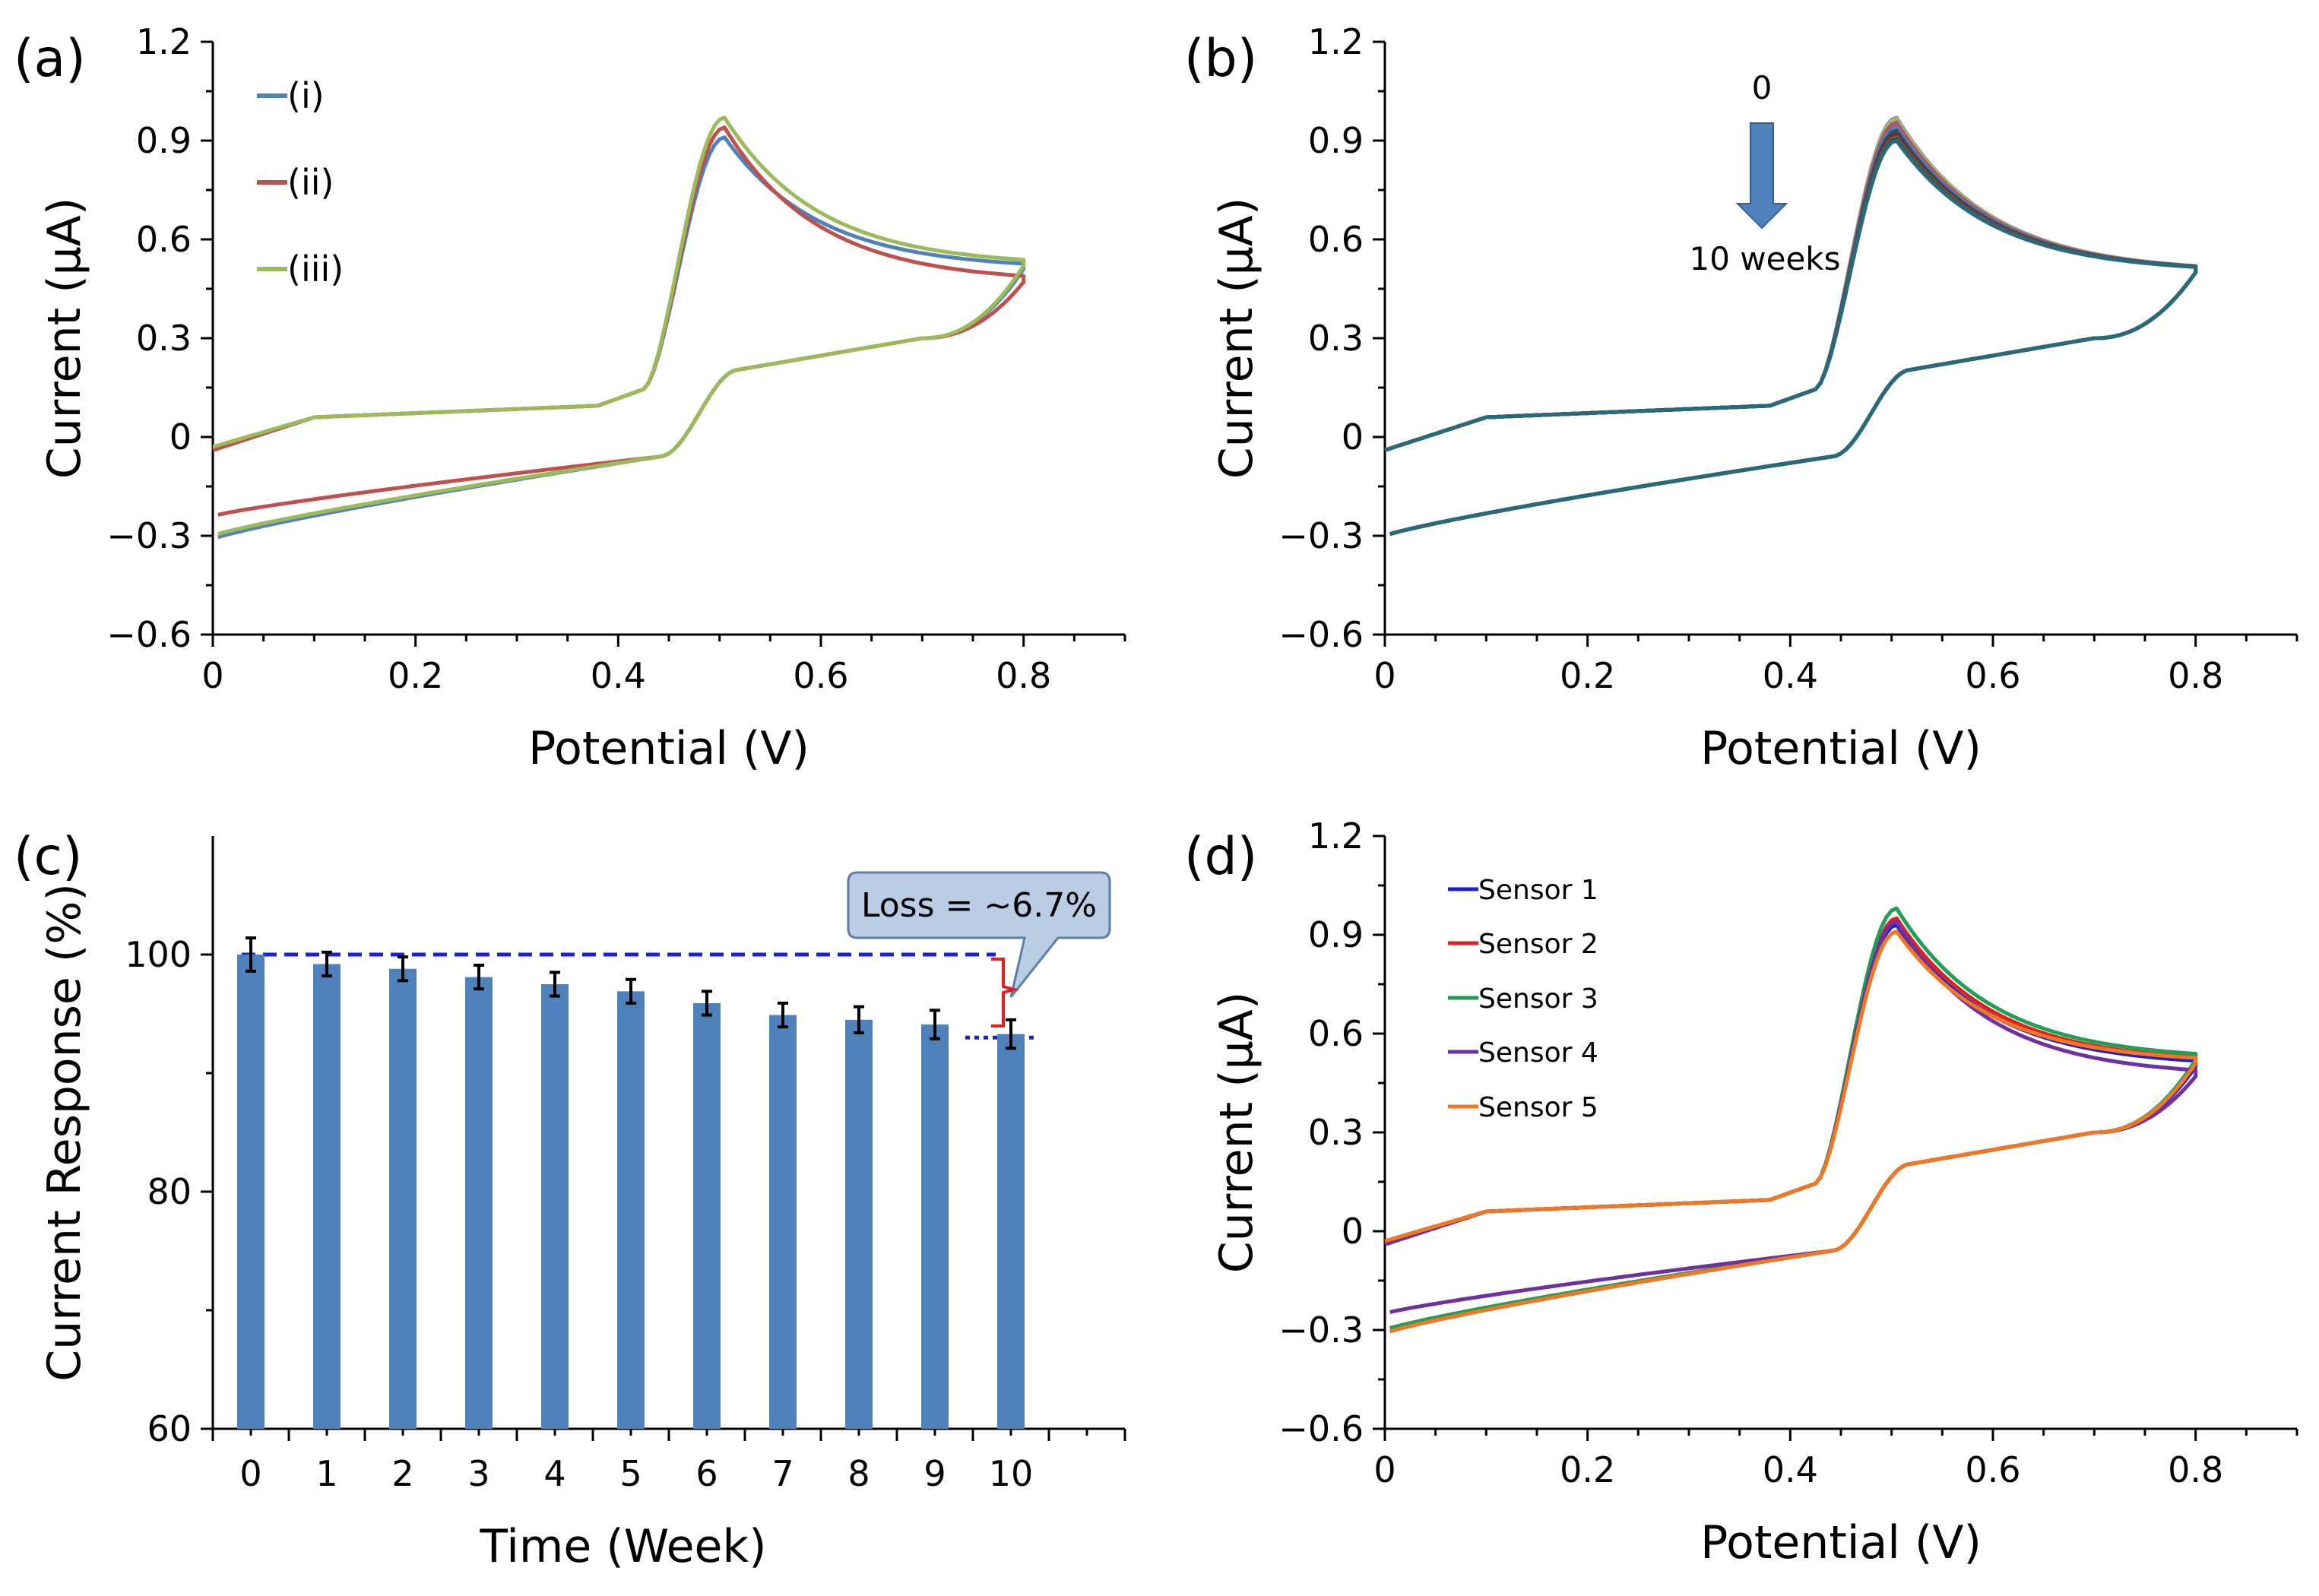 This screenshot has height=1596, width=2319. What do you see at coordinates (1353, 1232) in the screenshot?
I see `y-tick-label-d: 0` at bounding box center [1353, 1232].